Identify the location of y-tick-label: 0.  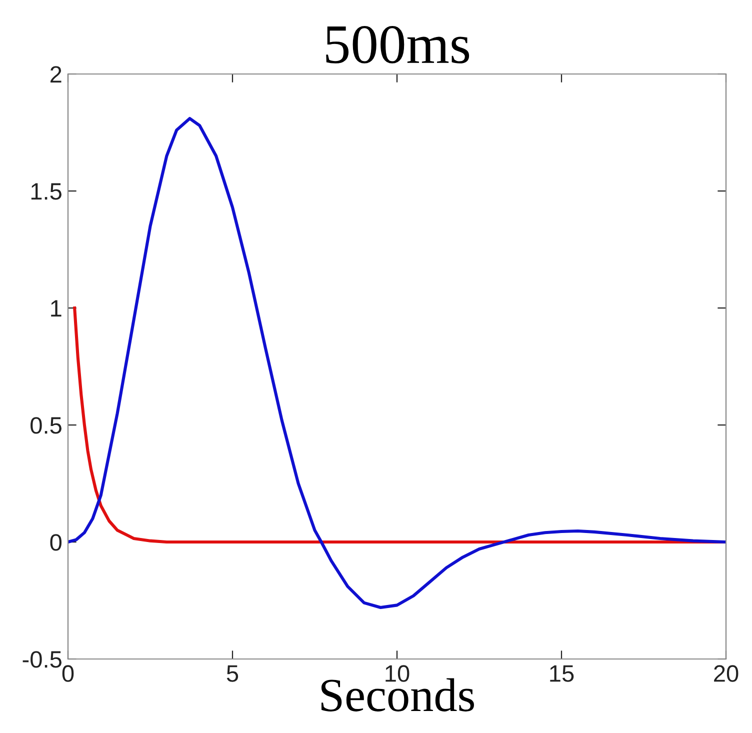
(56, 542).